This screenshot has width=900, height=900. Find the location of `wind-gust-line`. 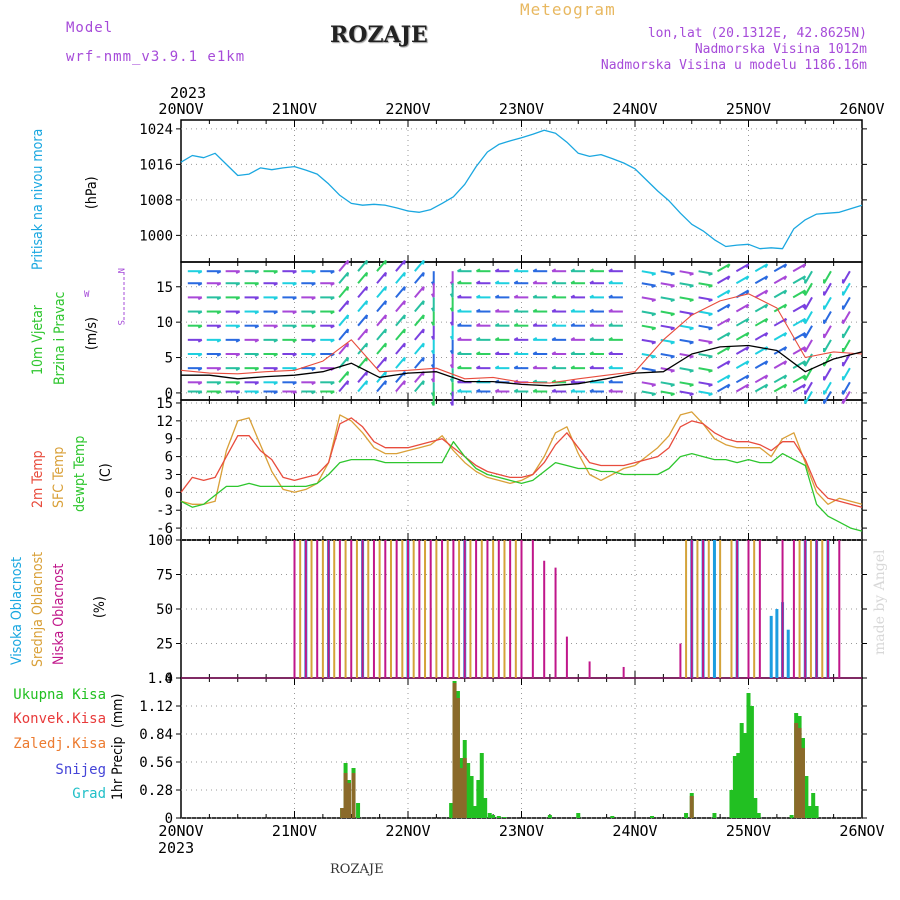

wind-gust-line is located at coordinates (521, 338).